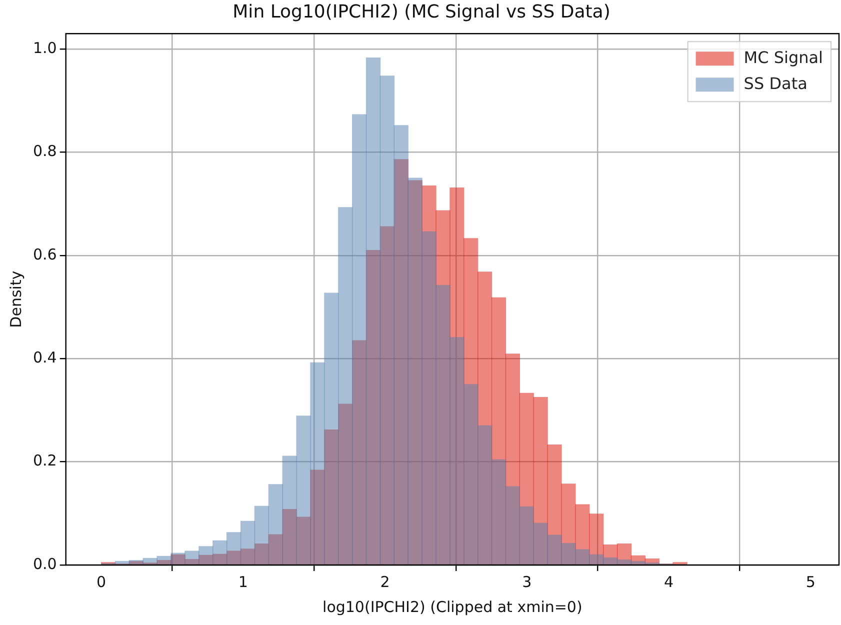  What do you see at coordinates (452, 607) in the screenshot?
I see `x-axis-title: log10(IPCHI2) (Clipped at xmin=0)` at bounding box center [452, 607].